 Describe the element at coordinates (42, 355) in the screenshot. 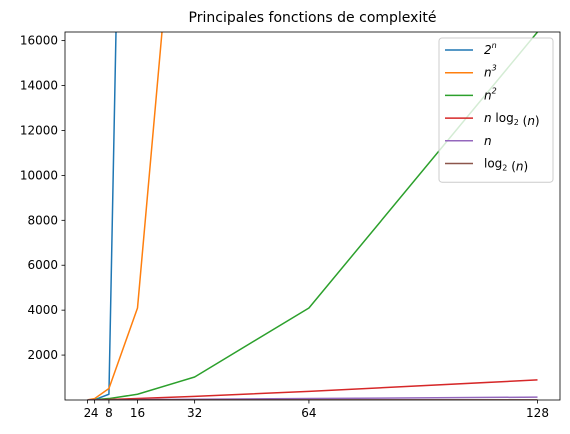

I see `y-tick-label: 2000` at that location.